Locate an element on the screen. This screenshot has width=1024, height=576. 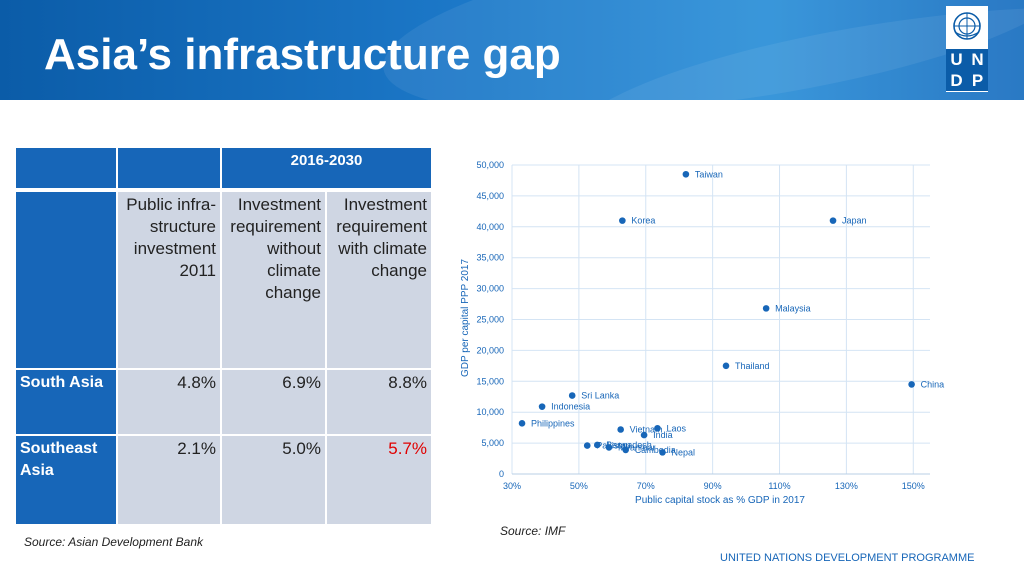
column-header: Public infra-structure investment 2011 is located at coordinates (169, 280).